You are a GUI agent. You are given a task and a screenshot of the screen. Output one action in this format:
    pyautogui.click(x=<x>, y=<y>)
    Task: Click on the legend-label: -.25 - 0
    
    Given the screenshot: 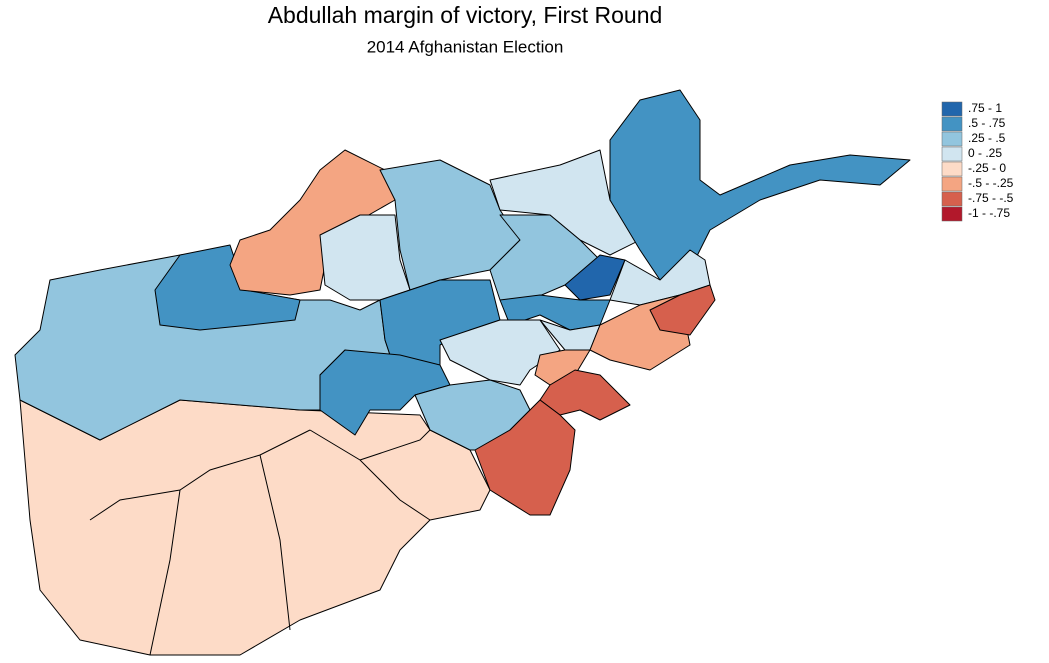 What is the action you would take?
    pyautogui.click(x=987, y=168)
    